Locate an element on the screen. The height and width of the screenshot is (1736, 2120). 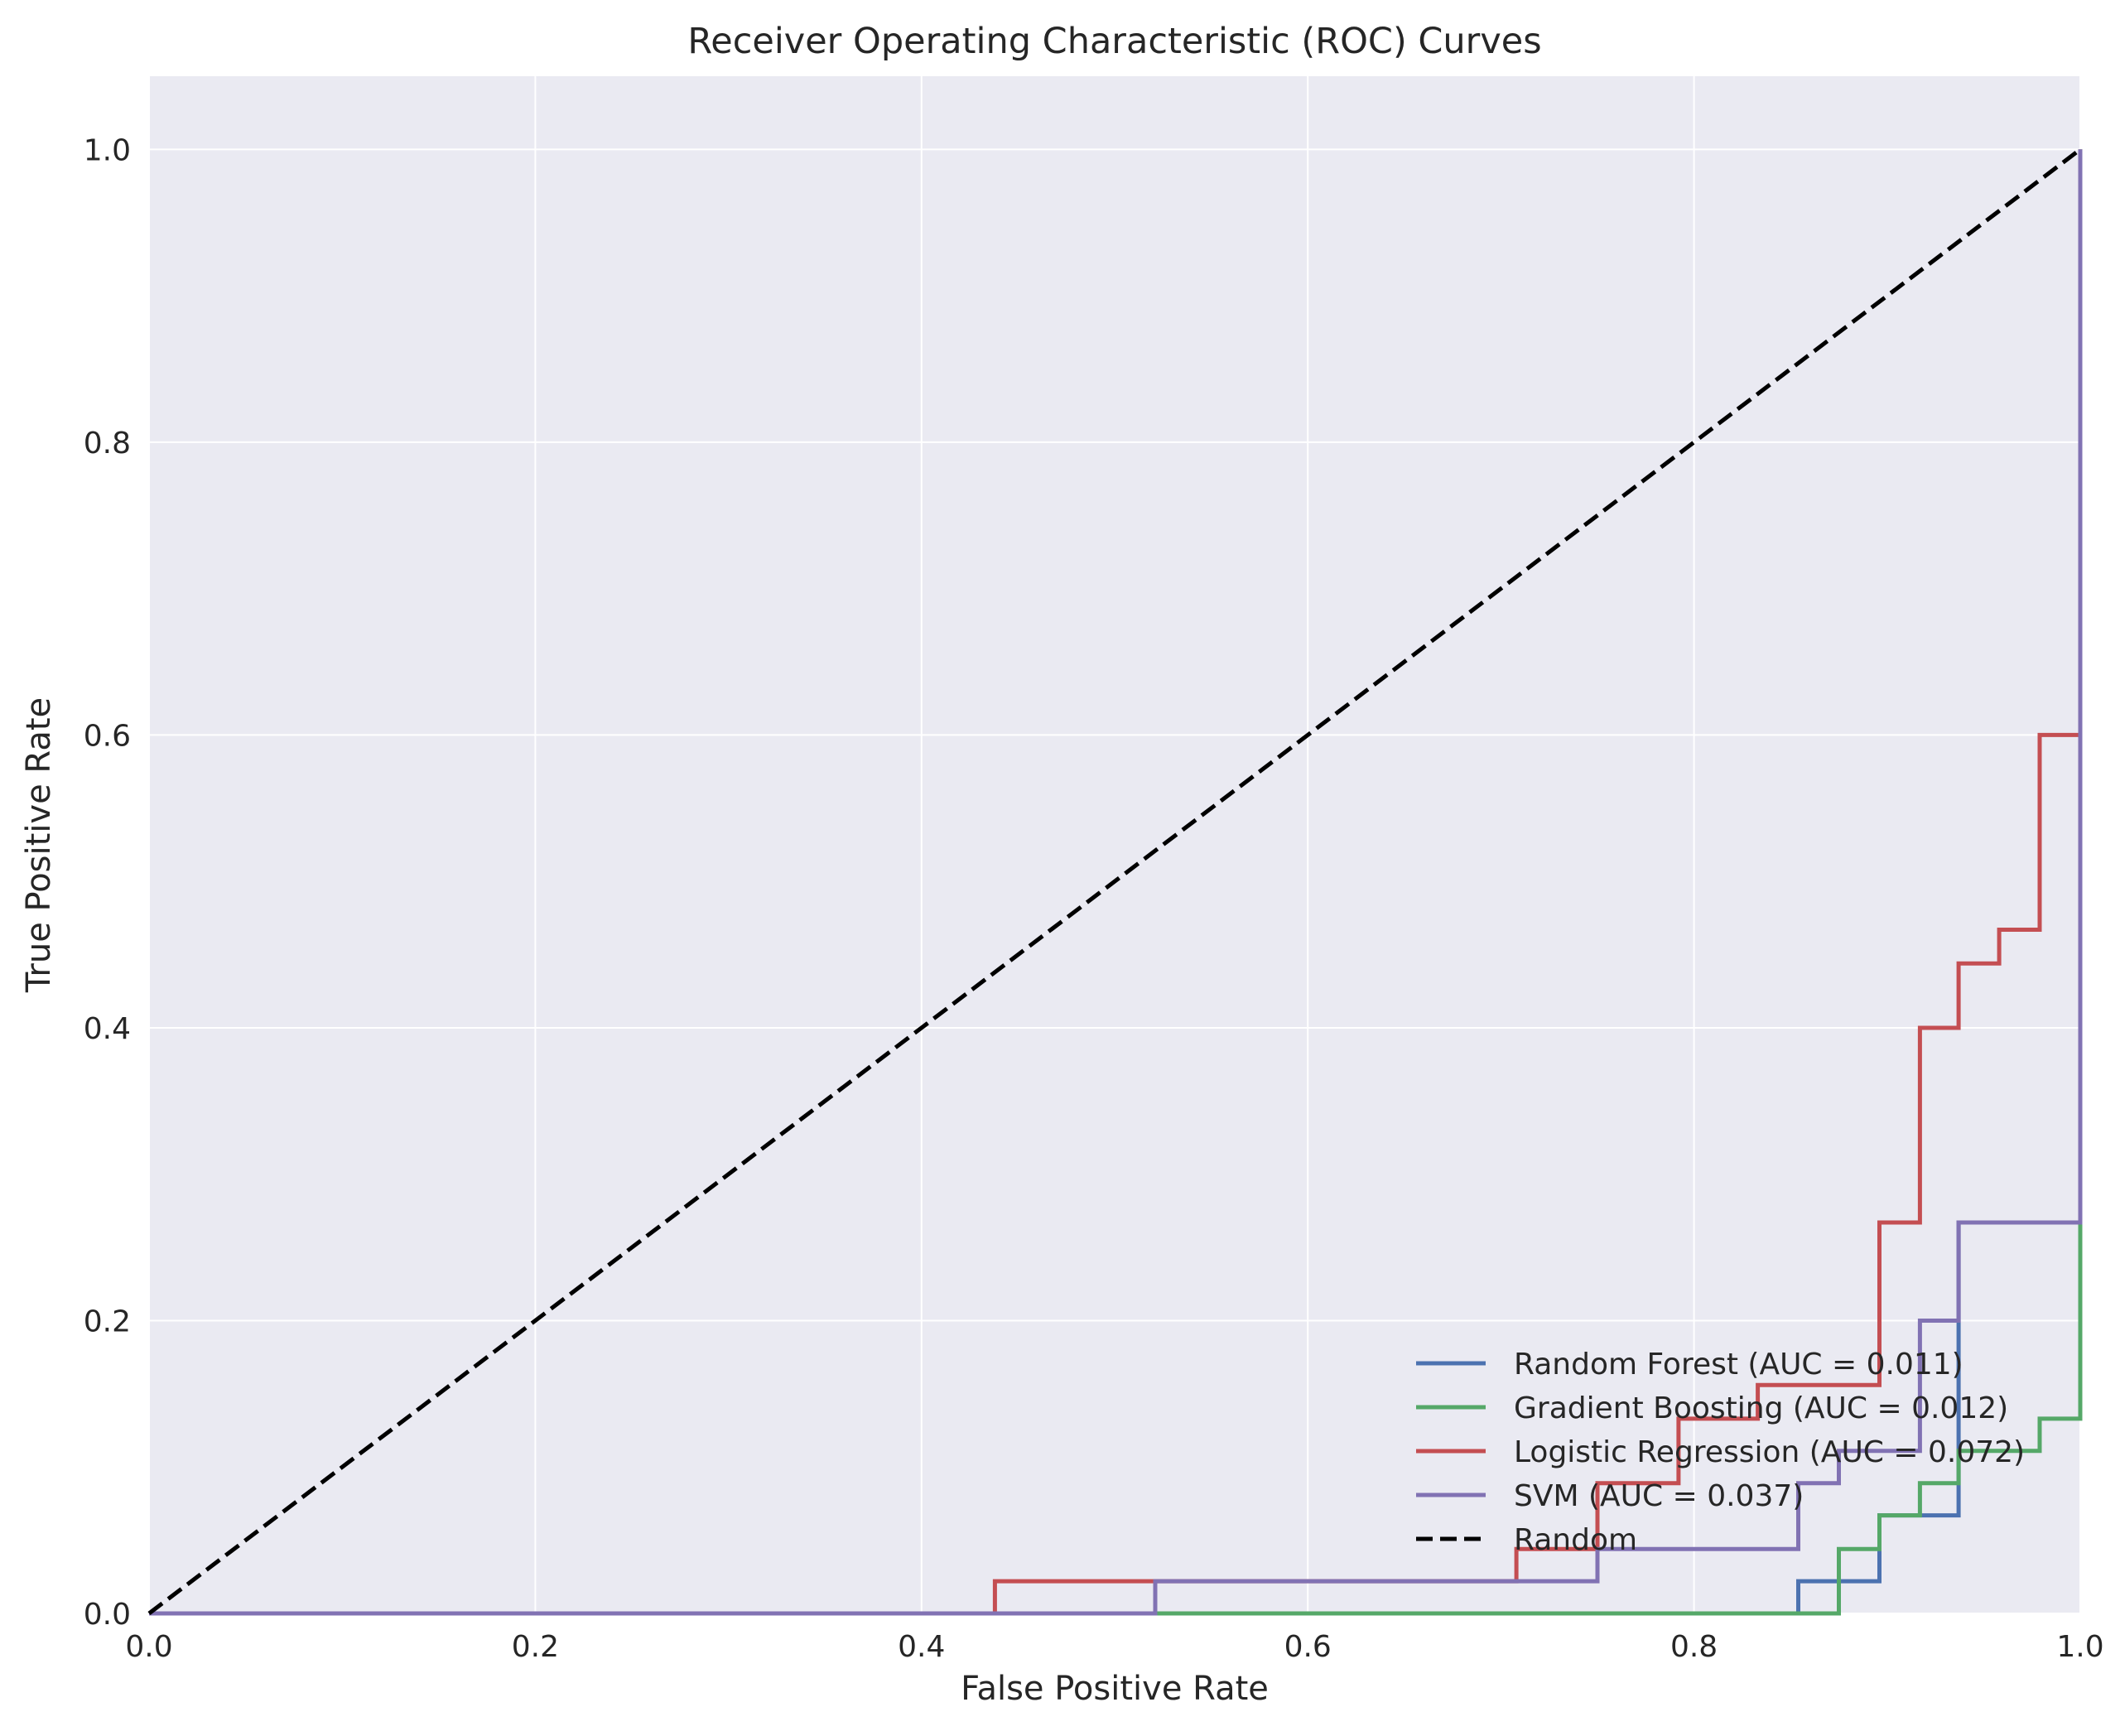
y-tick-label: 0.4 is located at coordinates (107, 1029).